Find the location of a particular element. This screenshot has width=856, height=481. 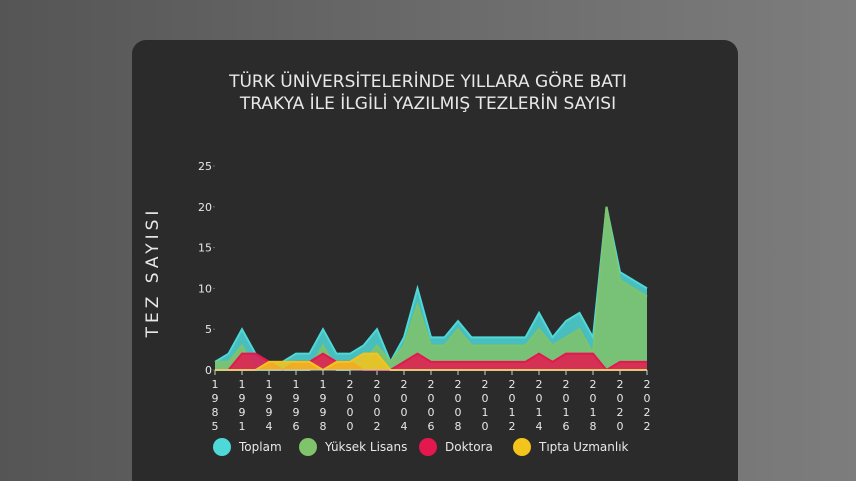

x-tick-label: 2020 is located at coordinates (620, 406).